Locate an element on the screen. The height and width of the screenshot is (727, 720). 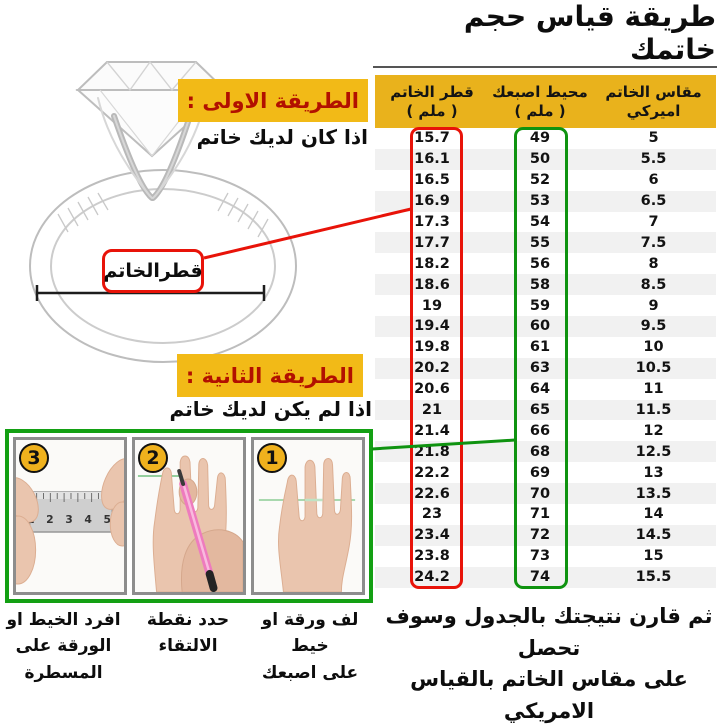
title-underline is located at coordinates (545, 67).